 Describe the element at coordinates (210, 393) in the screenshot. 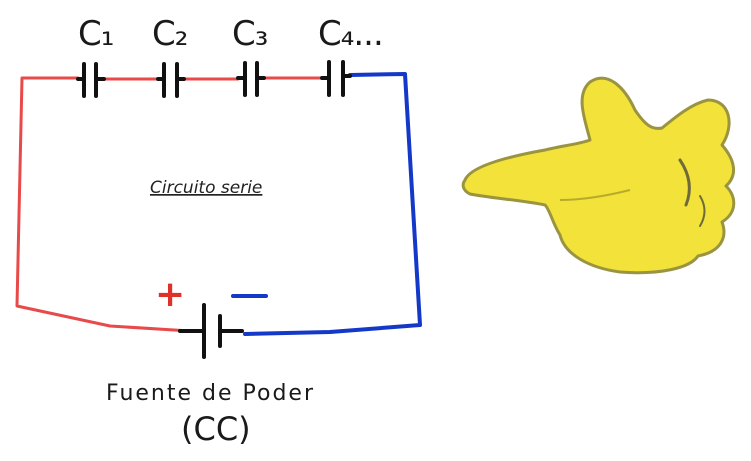

I see `power-source-label: Fuente de Poder` at that location.